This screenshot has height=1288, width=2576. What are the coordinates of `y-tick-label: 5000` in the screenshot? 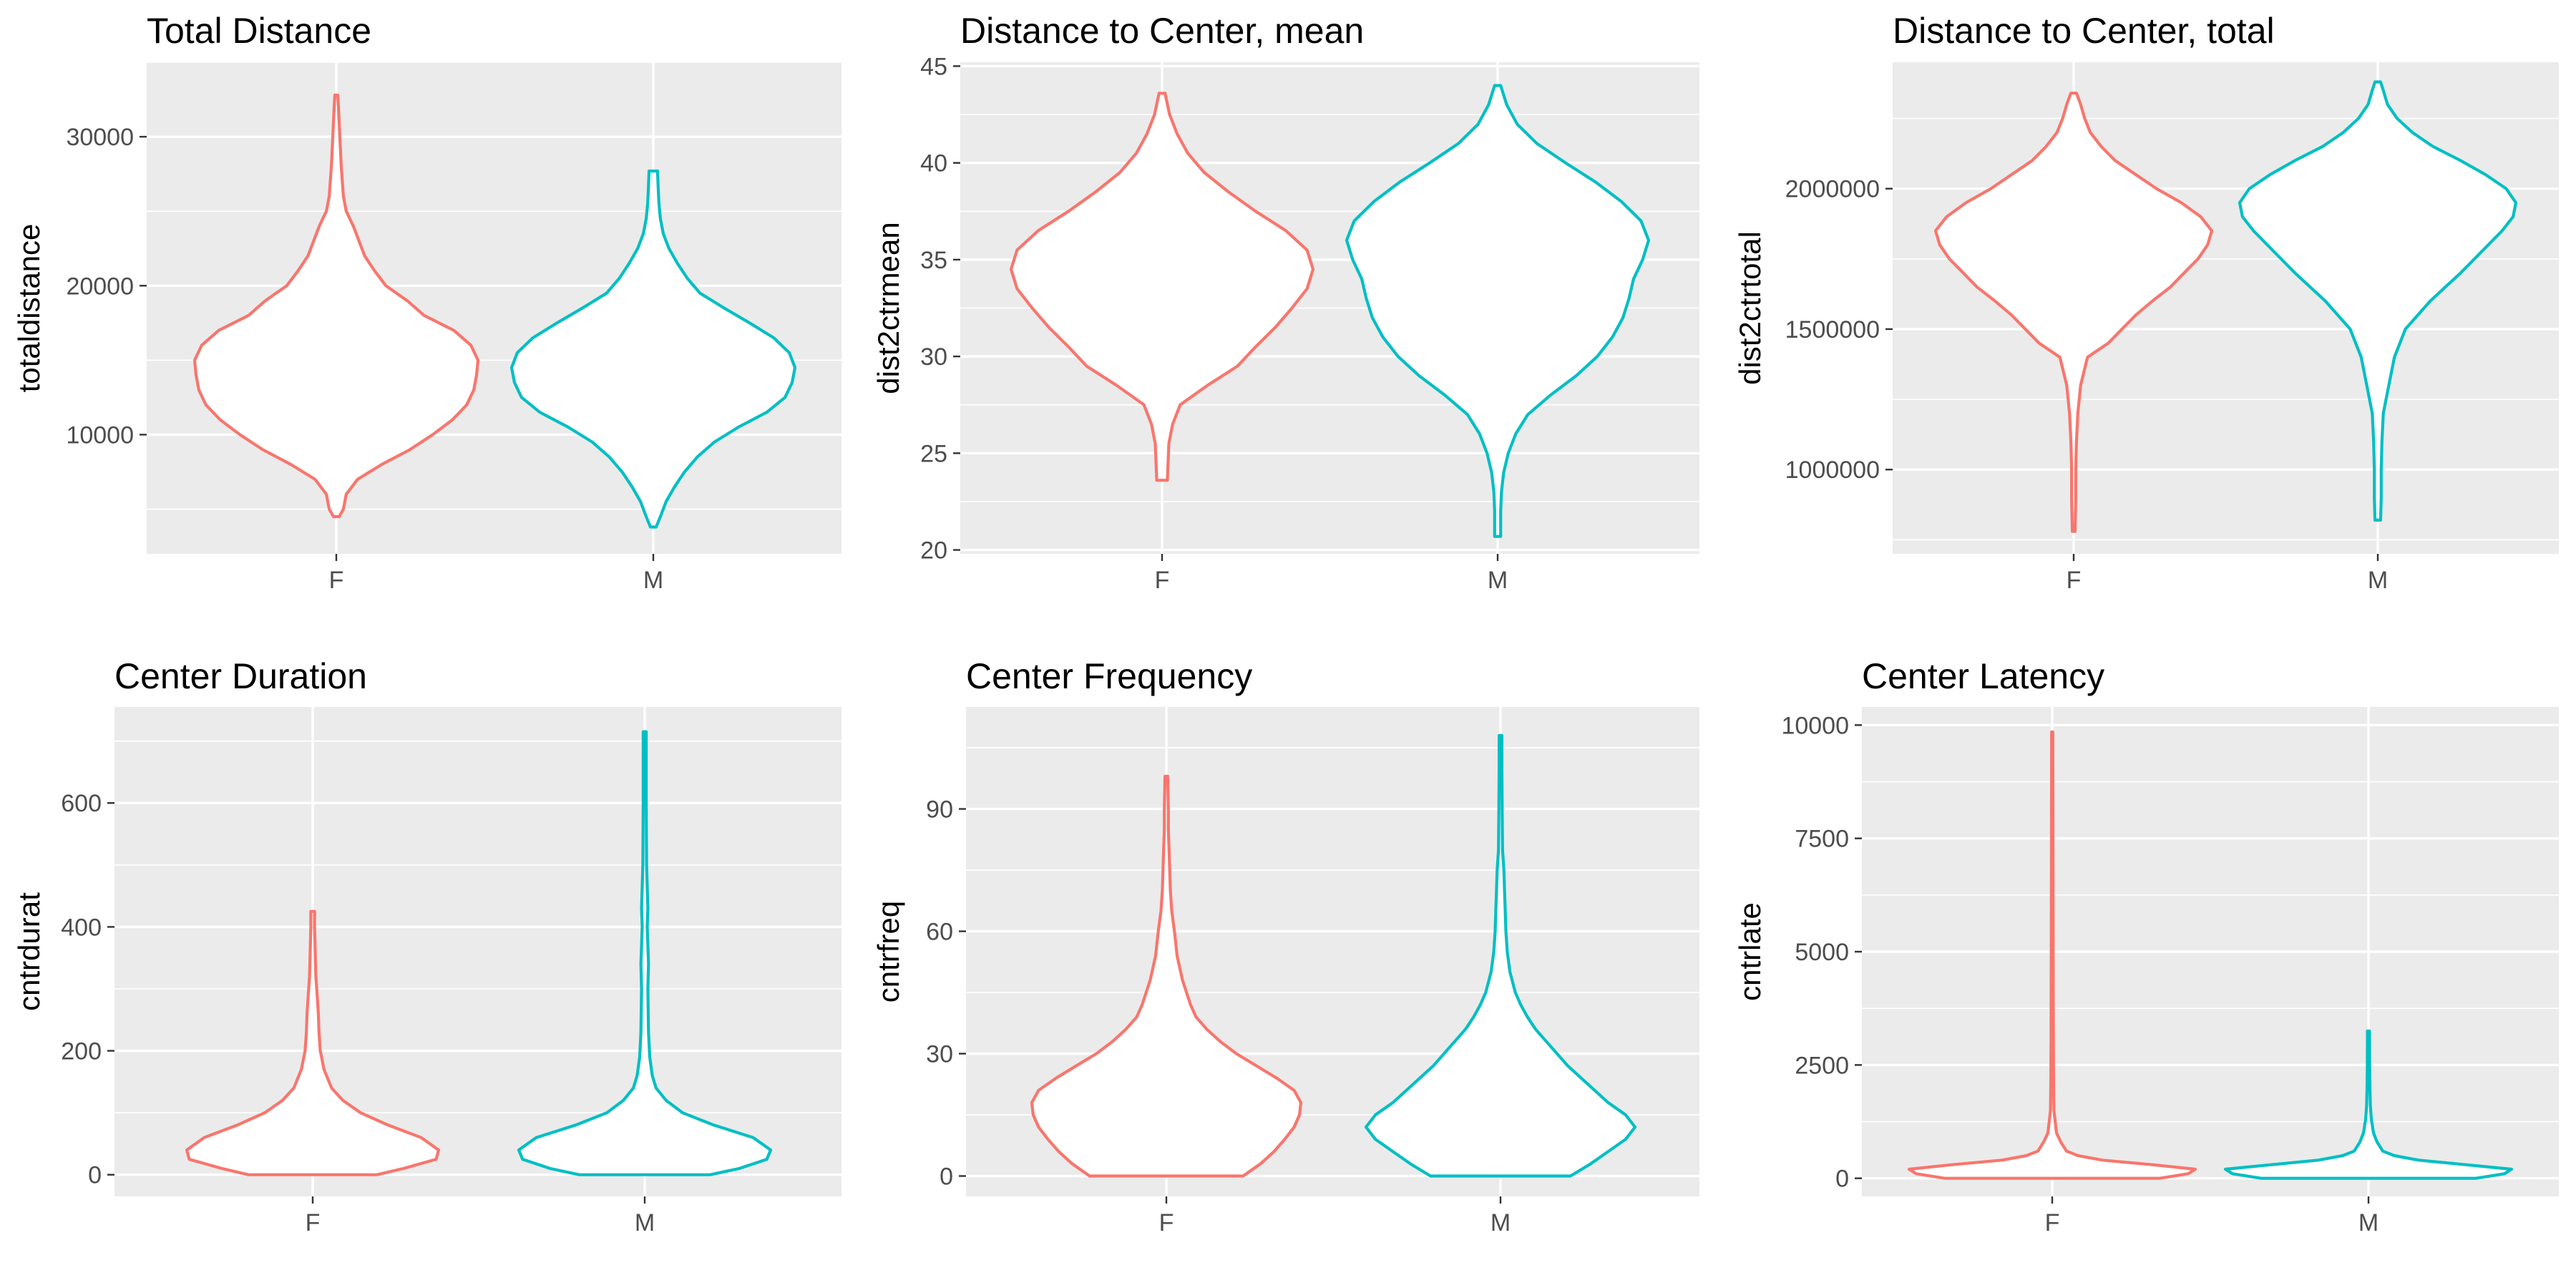 It's located at (1822, 952).